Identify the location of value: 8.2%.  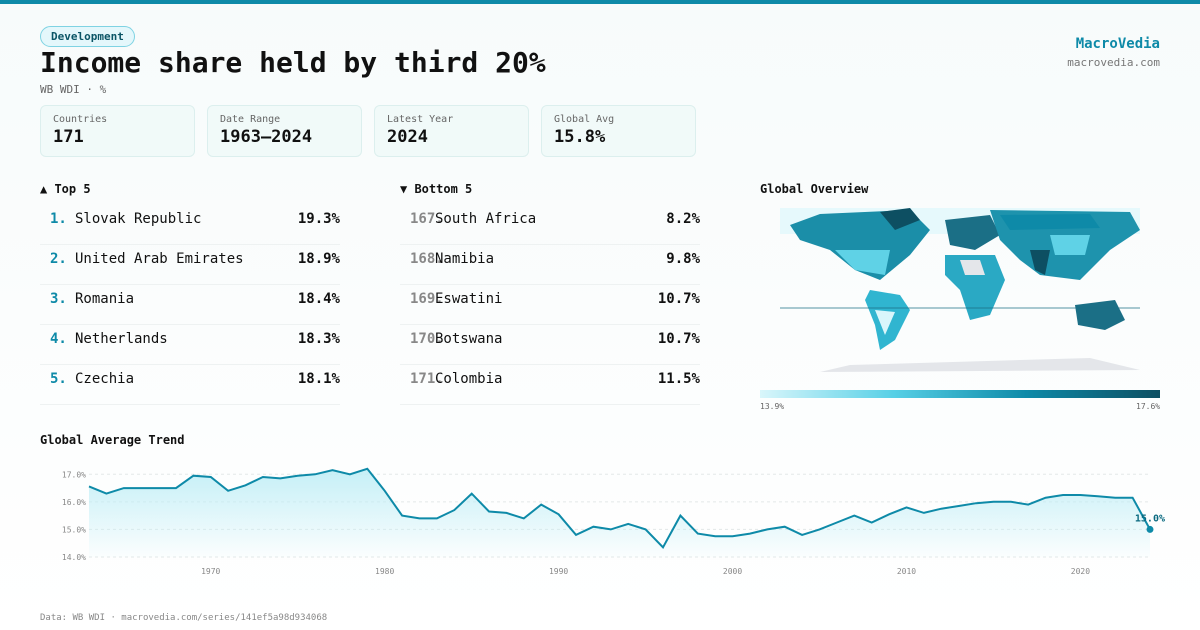
(683, 219).